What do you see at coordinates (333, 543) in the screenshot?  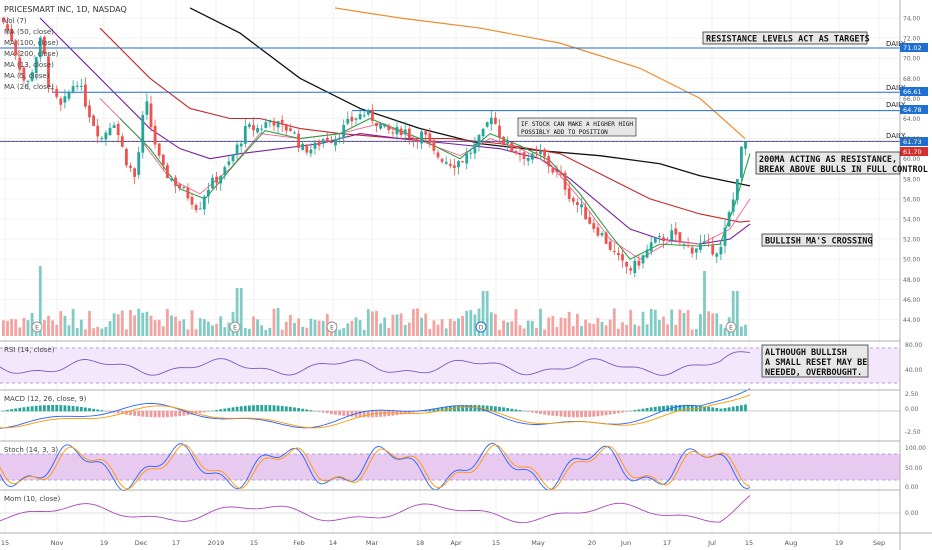 I see `time-tick-label: 14` at bounding box center [333, 543].